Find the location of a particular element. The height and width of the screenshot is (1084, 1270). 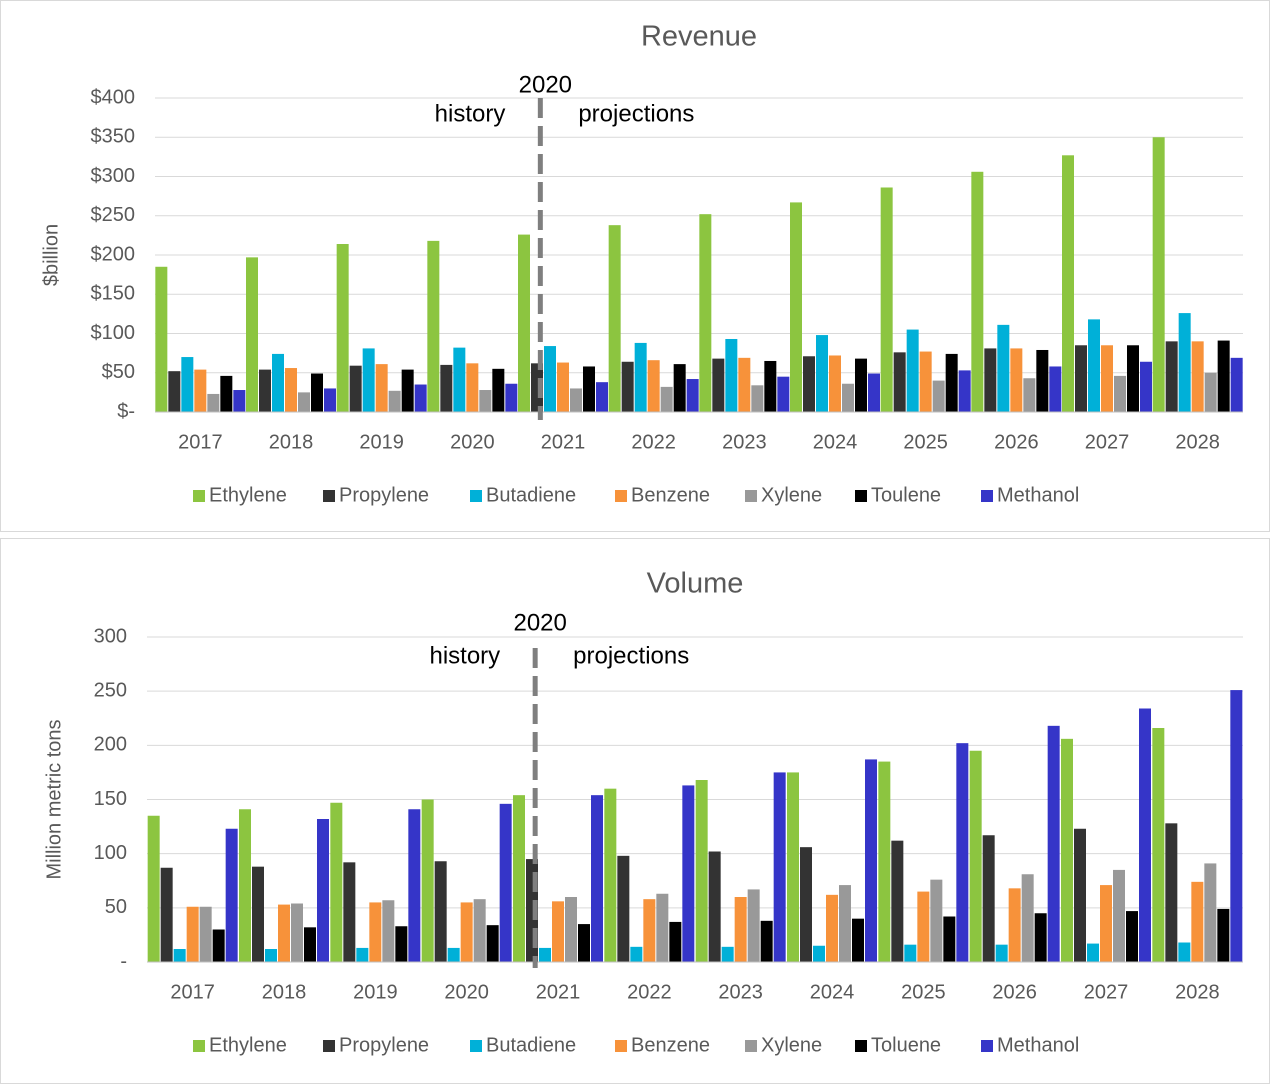

legend-label: Methanol is located at coordinates (1038, 495).